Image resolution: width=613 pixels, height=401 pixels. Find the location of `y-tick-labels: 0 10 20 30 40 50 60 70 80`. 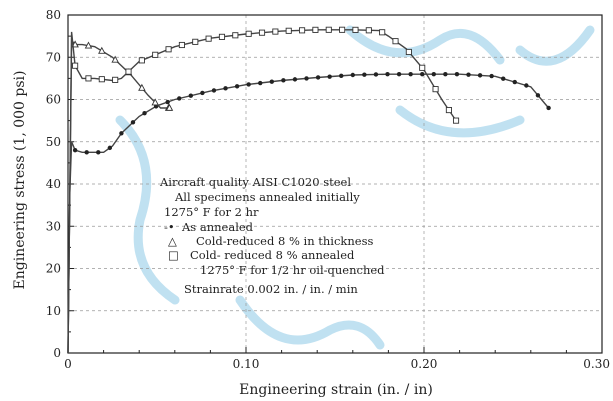

y-tick-labels: 0 10 20 30 40 50 60 70 80 is located at coordinates (53, 184).